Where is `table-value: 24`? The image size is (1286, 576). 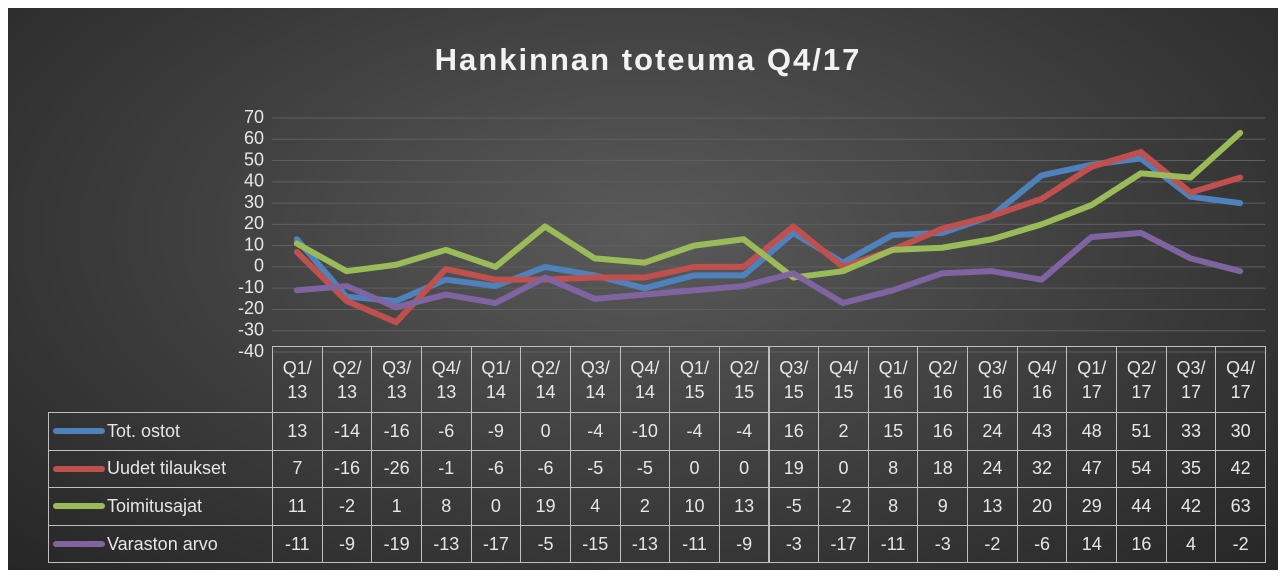 table-value: 24 is located at coordinates (992, 469).